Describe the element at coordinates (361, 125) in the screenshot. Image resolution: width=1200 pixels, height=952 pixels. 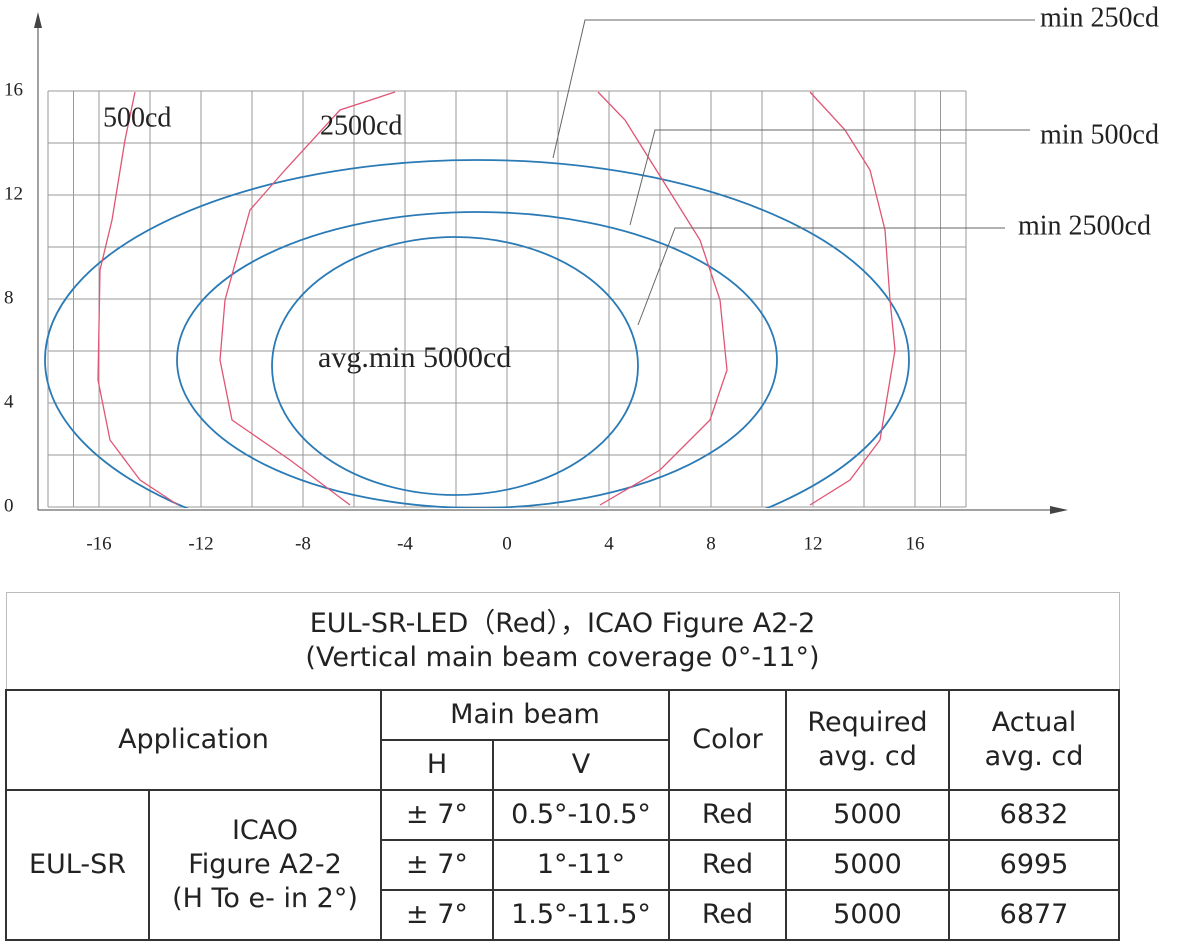
I see `curve-label: 2500cd` at that location.